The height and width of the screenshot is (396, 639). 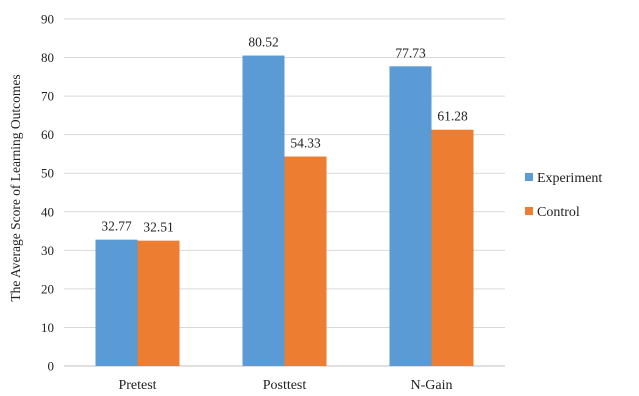 I want to click on legend-label-experiment: Experiment, so click(x=569, y=178).